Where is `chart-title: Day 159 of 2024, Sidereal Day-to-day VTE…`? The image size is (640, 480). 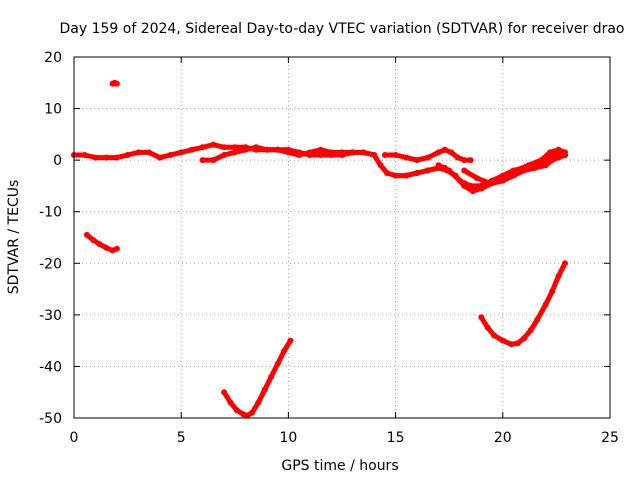 chart-title: Day 159 of 2024, Sidereal Day-to-day VTE… is located at coordinates (341, 29).